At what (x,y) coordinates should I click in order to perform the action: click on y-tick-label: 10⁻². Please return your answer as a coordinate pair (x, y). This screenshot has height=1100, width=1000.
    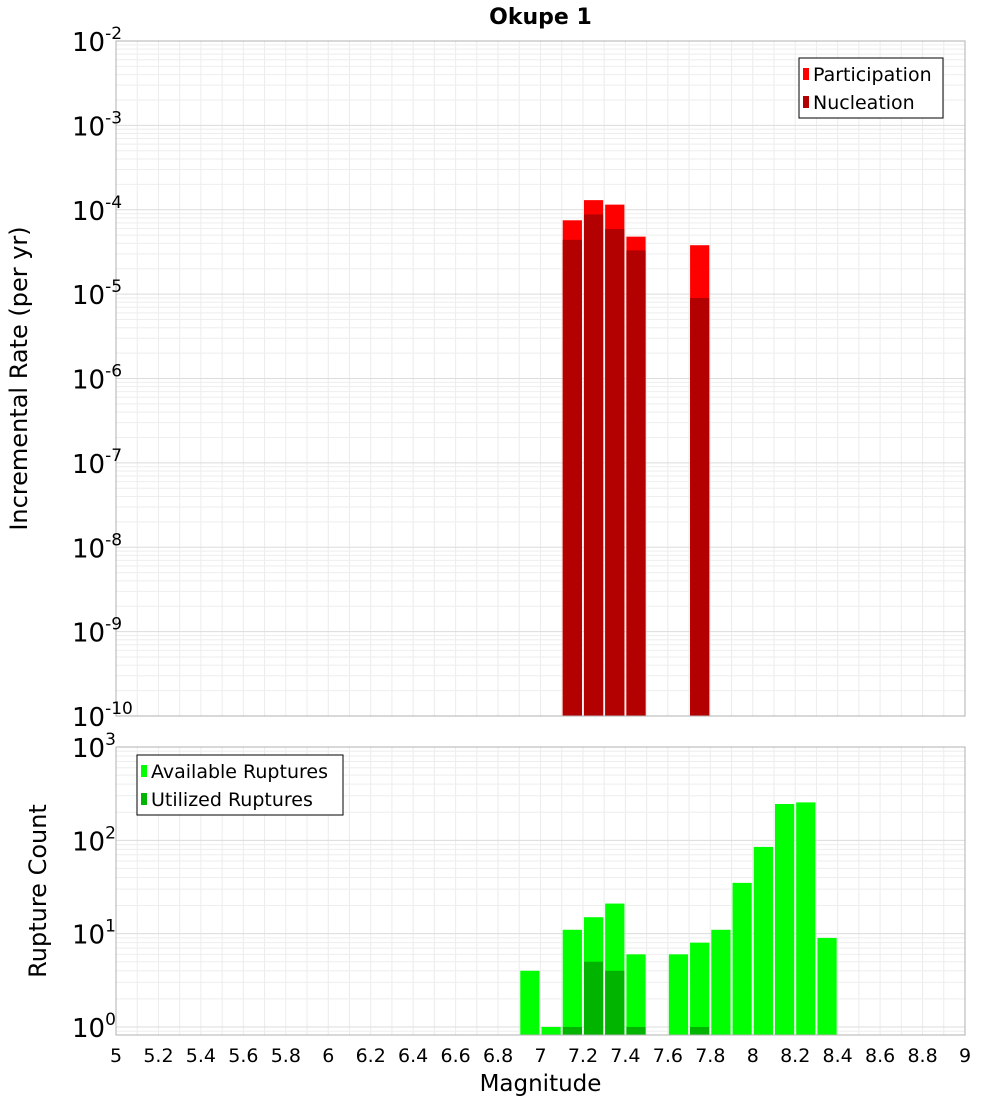
    Looking at the image, I should click on (97, 41).